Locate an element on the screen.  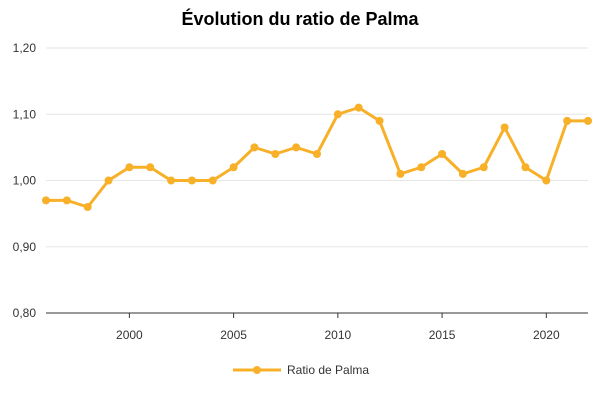
y-tick-label: 1,10 is located at coordinates (25, 114).